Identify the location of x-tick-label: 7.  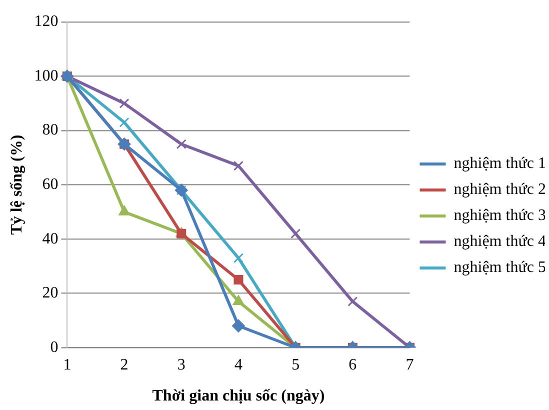
(410, 365).